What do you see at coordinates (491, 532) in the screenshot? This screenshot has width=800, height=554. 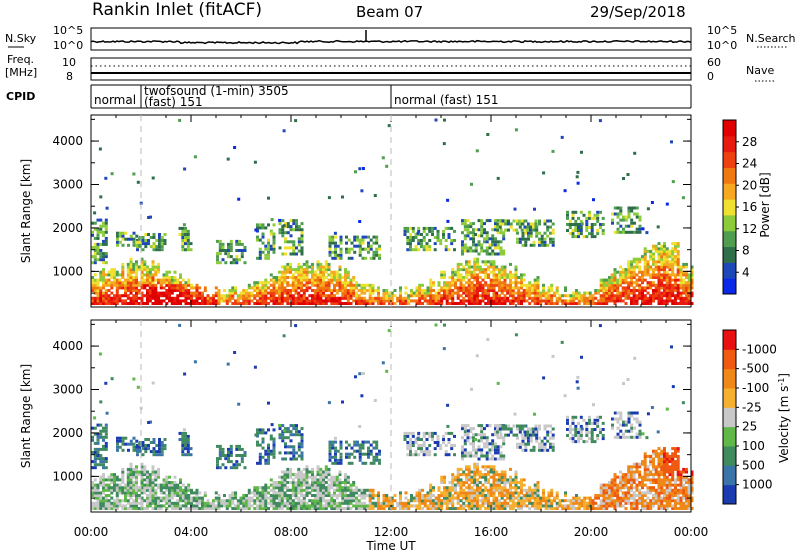 I see `time-tick-label: 16:00` at bounding box center [491, 532].